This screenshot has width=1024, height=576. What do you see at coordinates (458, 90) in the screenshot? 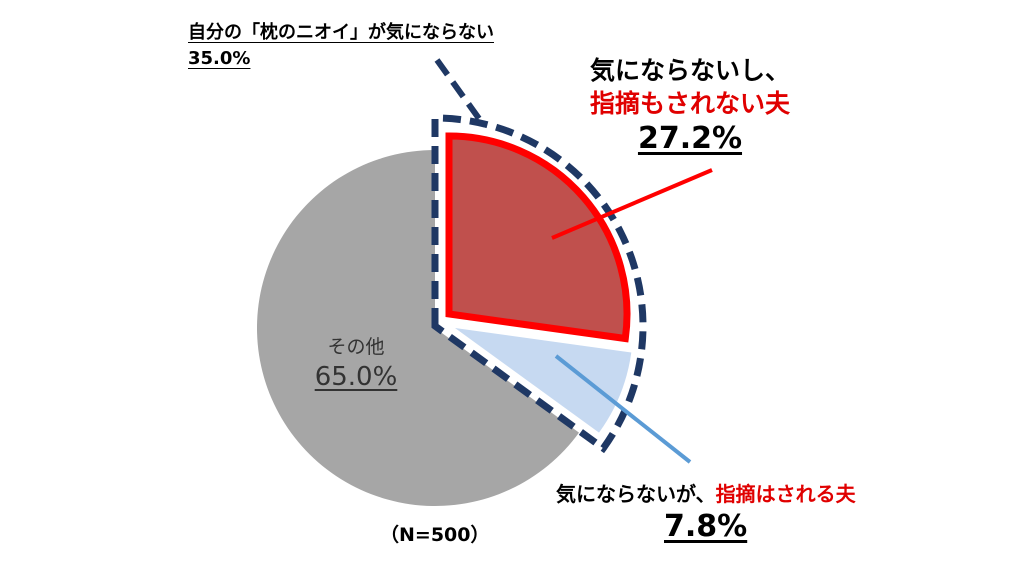
I see `group-leader-line` at bounding box center [458, 90].